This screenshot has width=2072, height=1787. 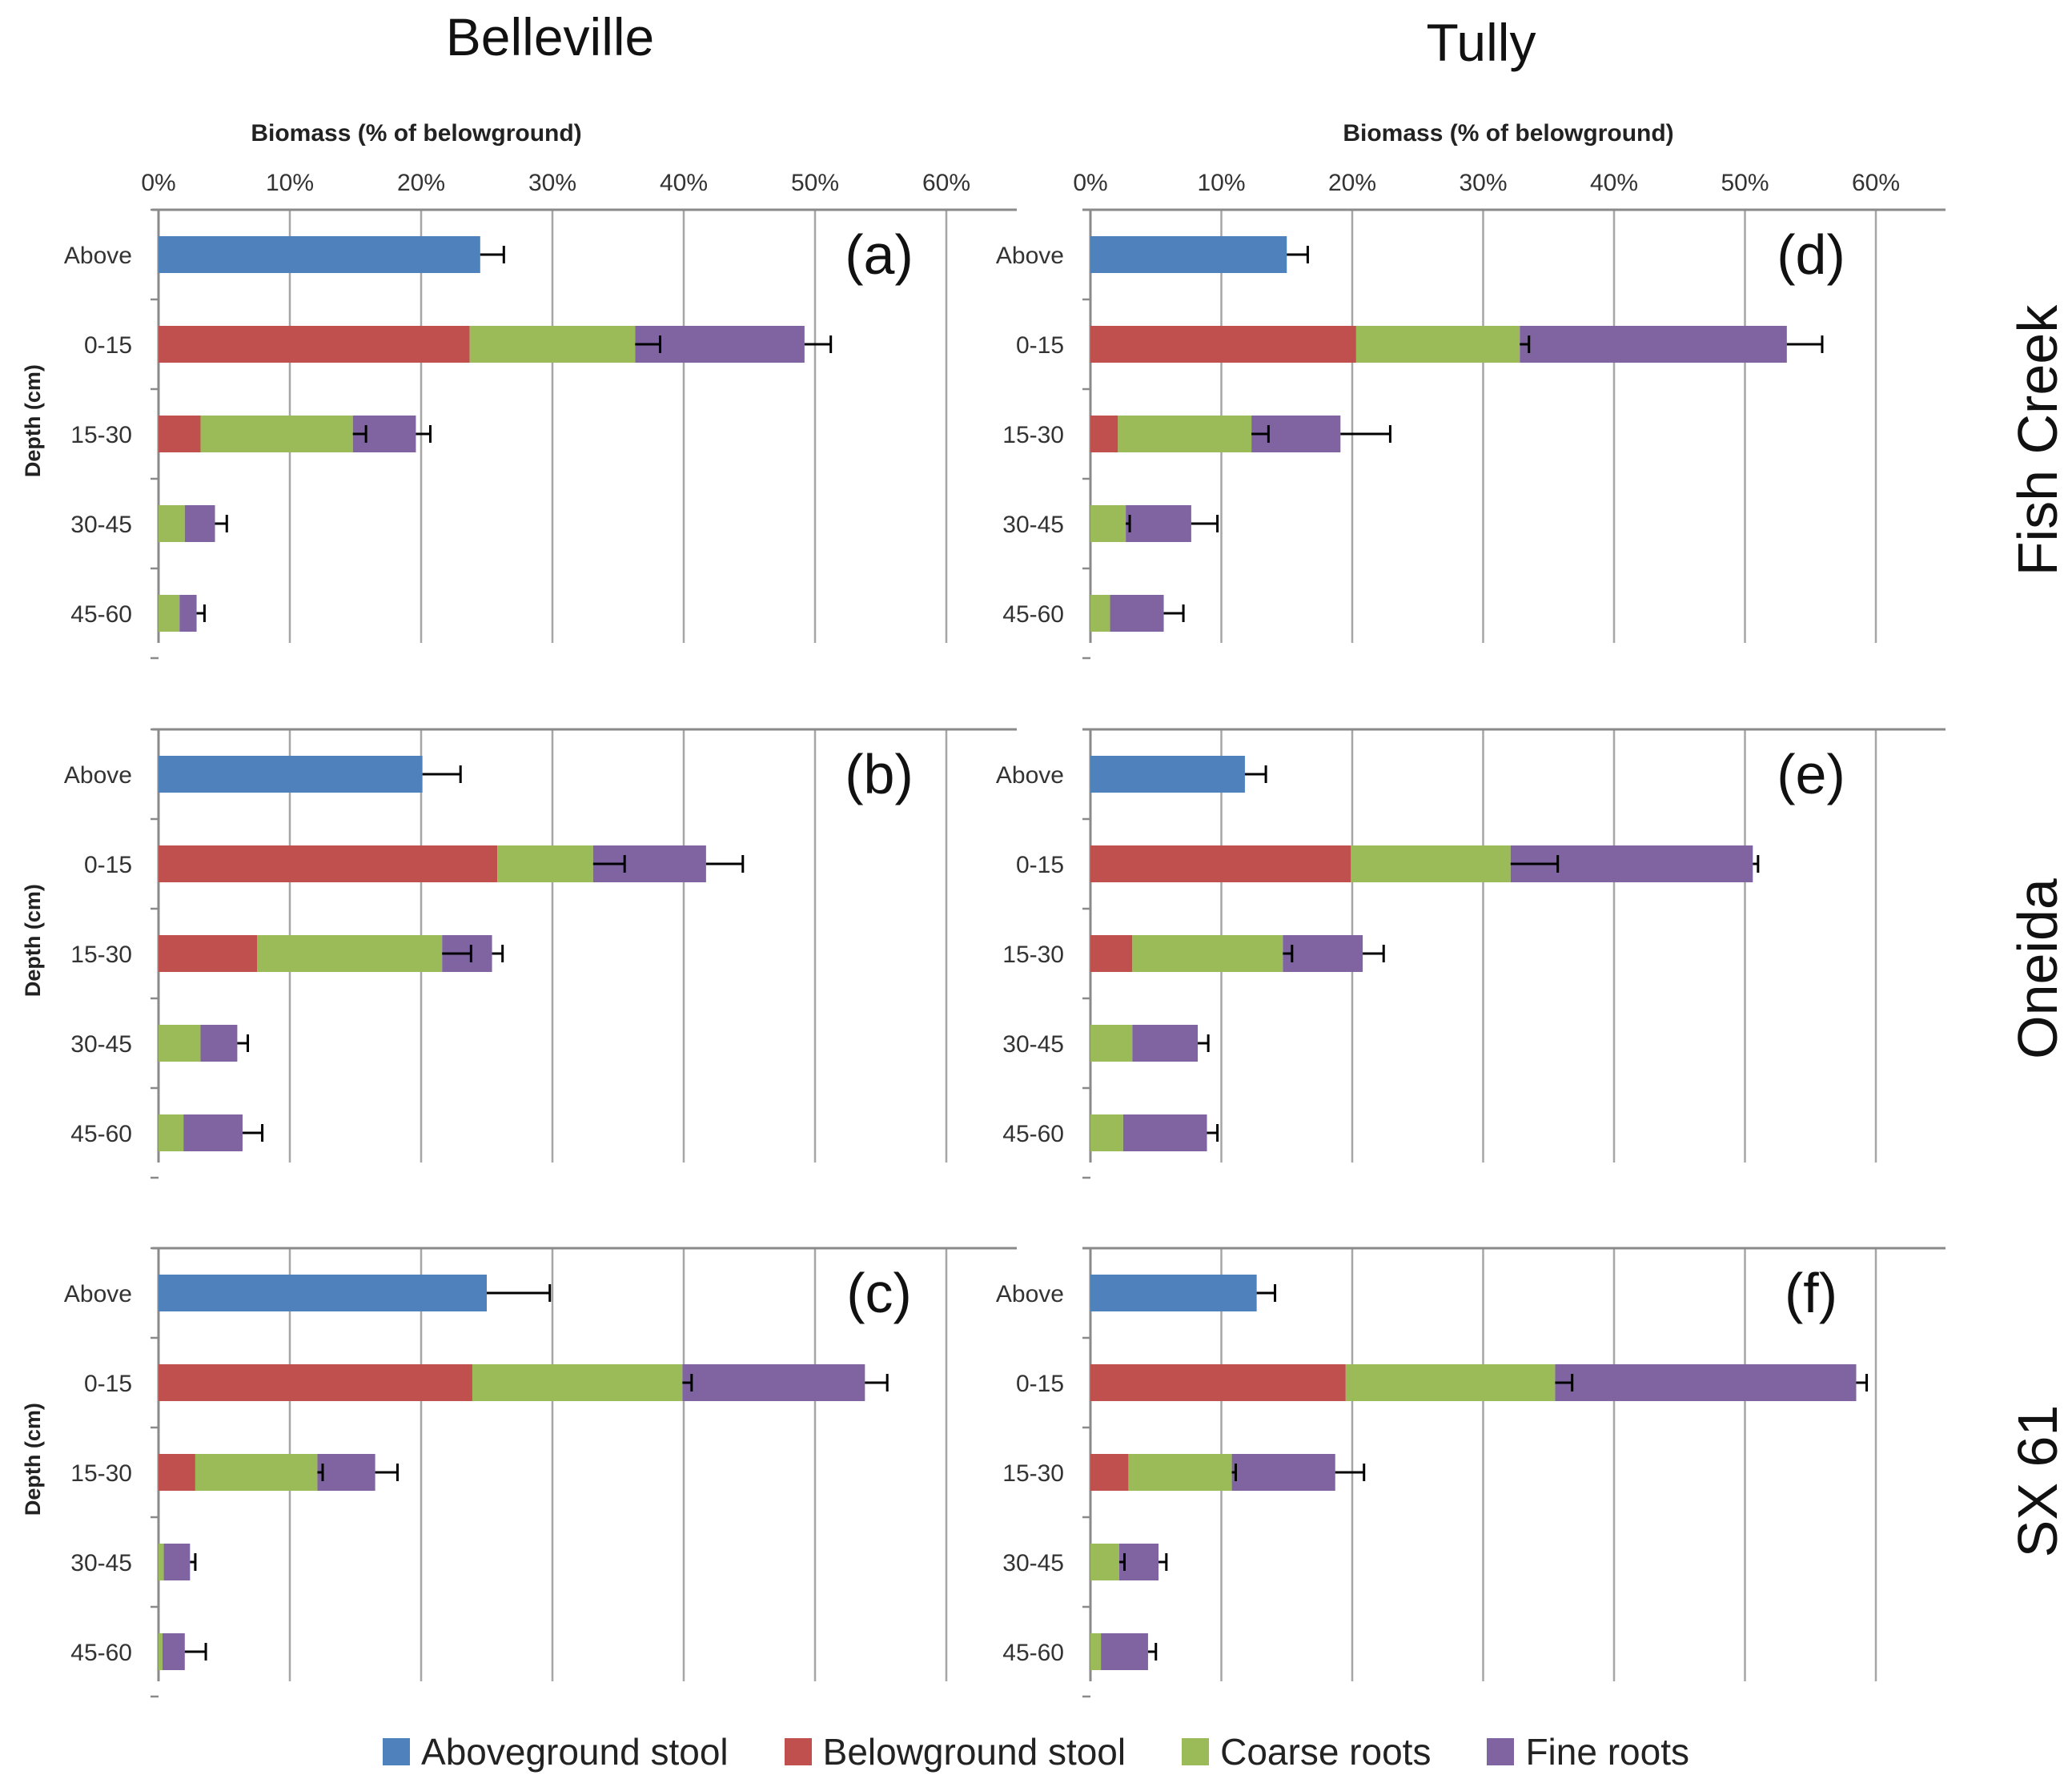 I want to click on legend-label: Fine roots, so click(x=1607, y=1752).